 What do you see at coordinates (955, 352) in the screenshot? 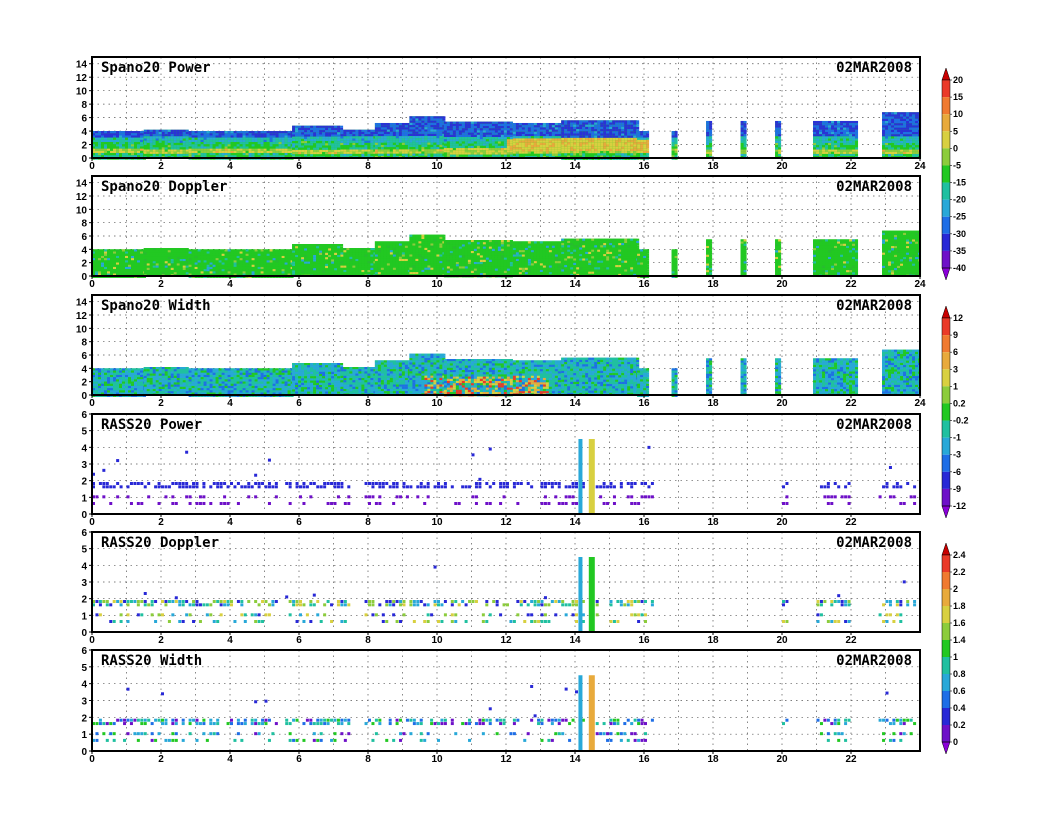
I see `colorbar-label: 6` at bounding box center [955, 352].